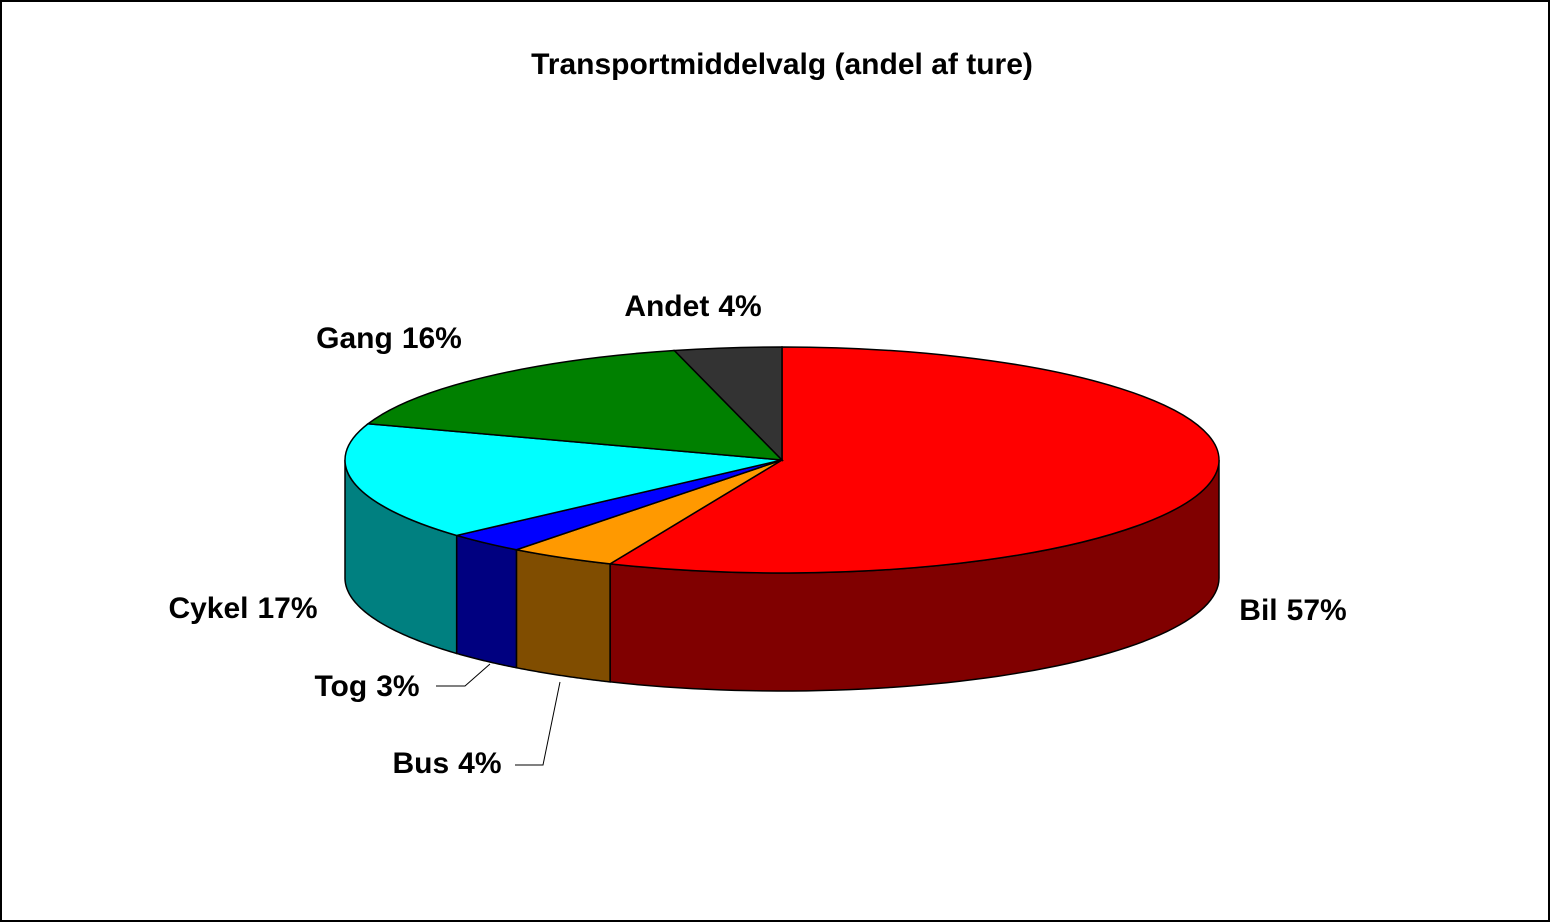 Image resolution: width=1550 pixels, height=922 pixels. Describe the element at coordinates (1258, 610) in the screenshot. I see `label-category: Bil` at that location.